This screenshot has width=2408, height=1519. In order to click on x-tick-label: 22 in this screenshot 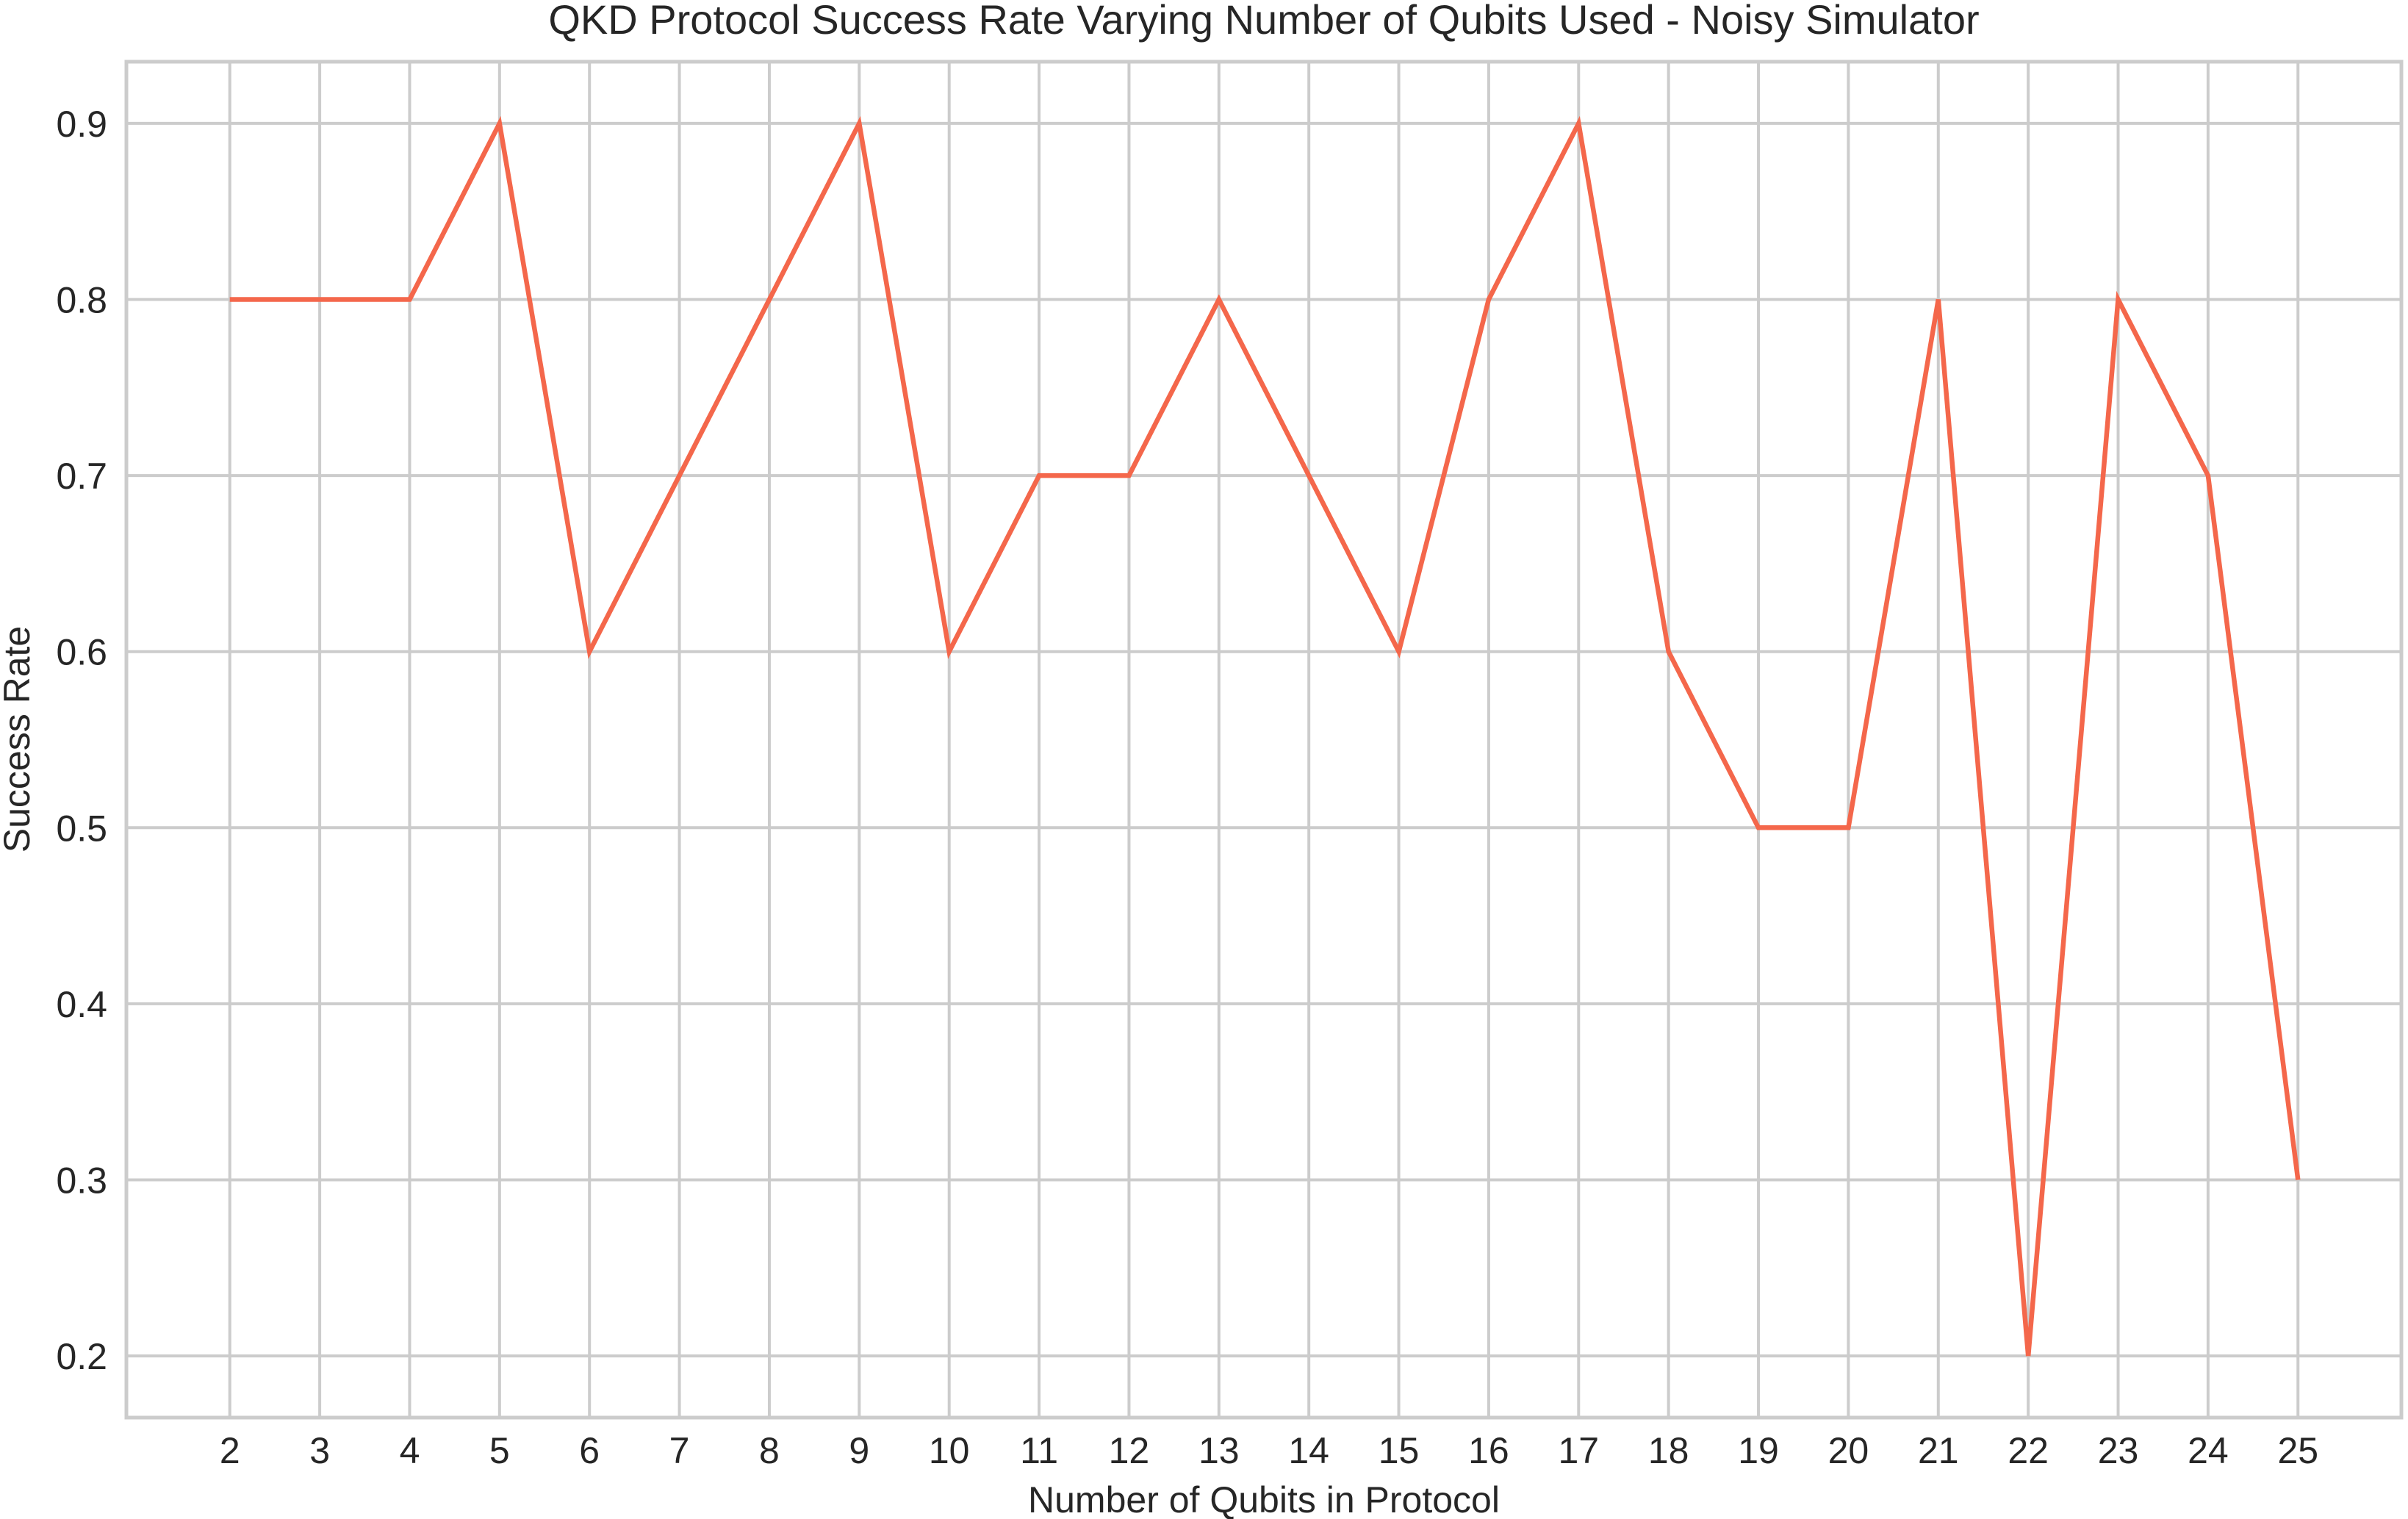, I will do `click(2029, 1450)`.